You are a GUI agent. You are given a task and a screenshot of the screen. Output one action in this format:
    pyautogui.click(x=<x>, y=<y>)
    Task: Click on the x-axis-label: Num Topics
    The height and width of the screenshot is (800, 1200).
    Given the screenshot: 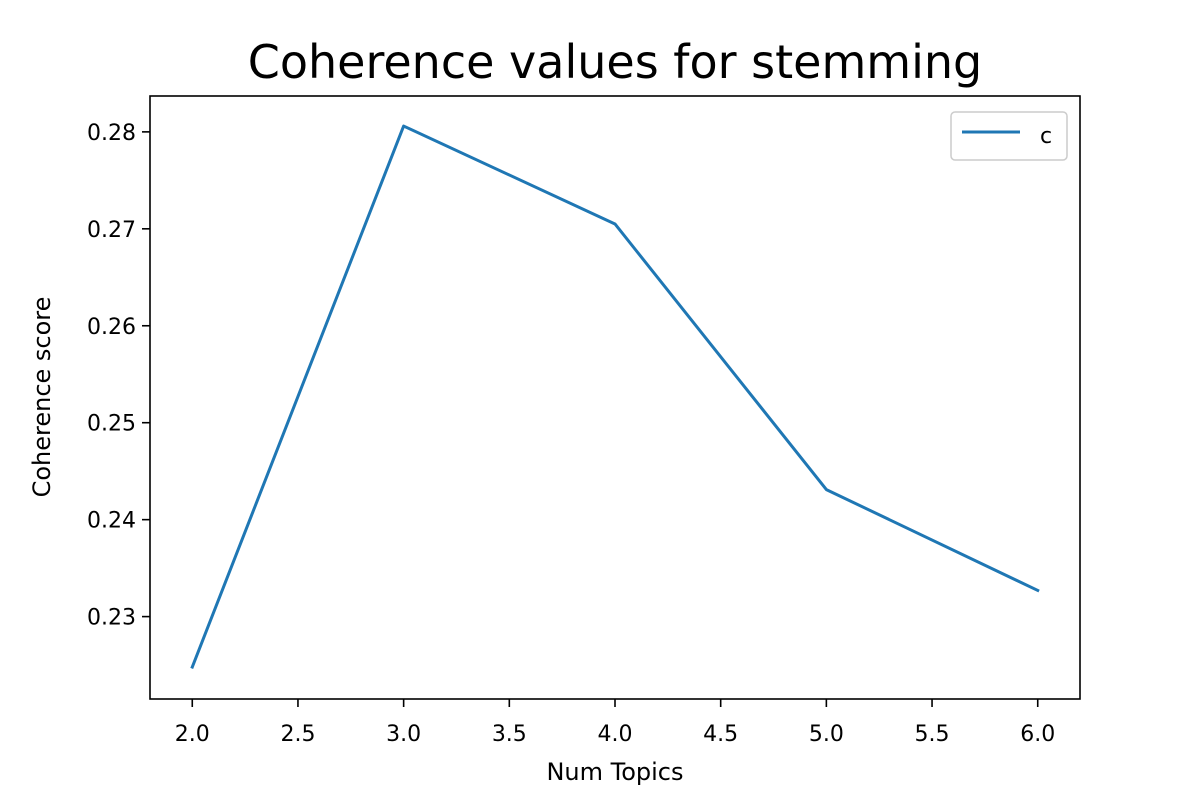 What is the action you would take?
    pyautogui.click(x=614, y=772)
    